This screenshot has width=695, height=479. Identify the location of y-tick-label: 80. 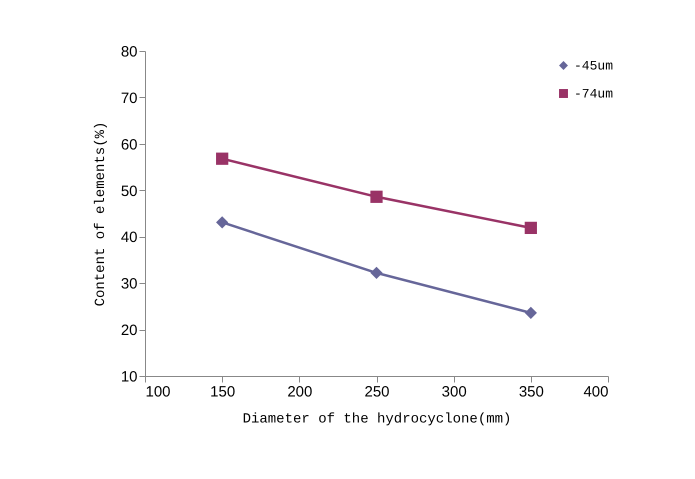
(129, 52).